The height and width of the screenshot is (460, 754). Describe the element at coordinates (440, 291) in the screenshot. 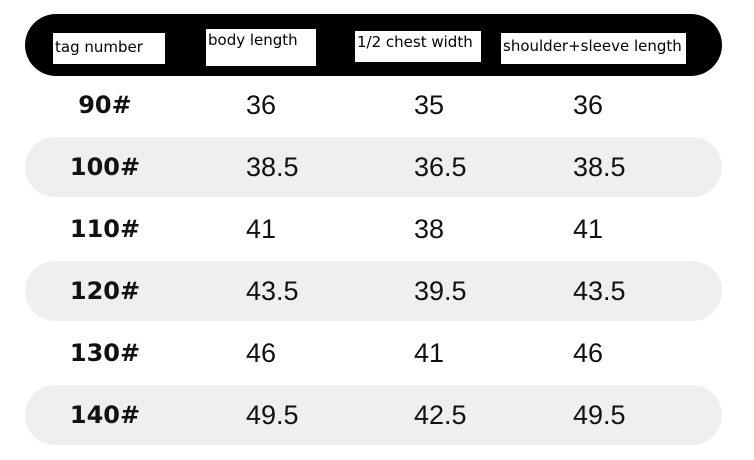

I see `value-cell: 39.5` at that location.